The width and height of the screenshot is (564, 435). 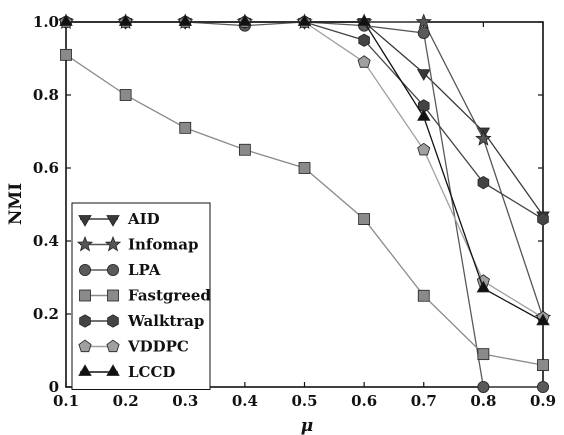 I want to click on legend-entry: Infomap, so click(x=137, y=244).